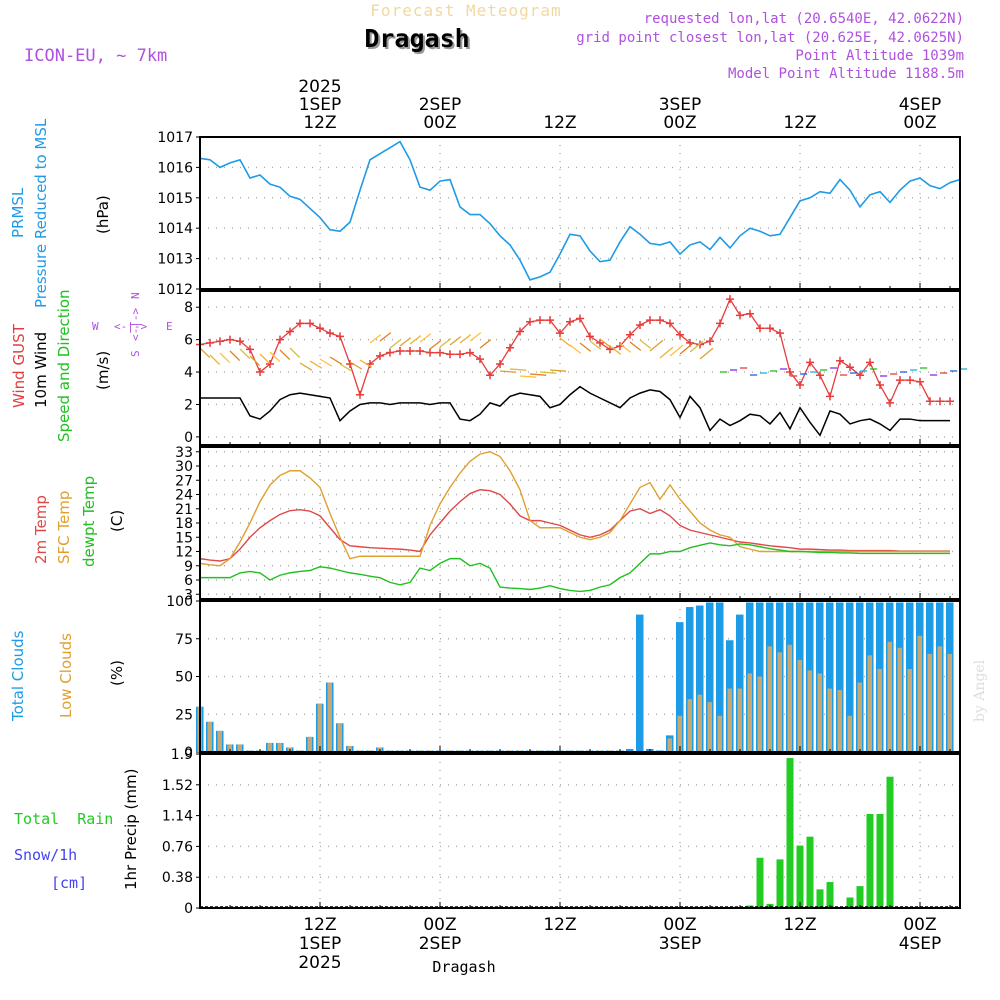 The image size is (1000, 1000). I want to click on y-tick-label: 8, so click(188, 308).